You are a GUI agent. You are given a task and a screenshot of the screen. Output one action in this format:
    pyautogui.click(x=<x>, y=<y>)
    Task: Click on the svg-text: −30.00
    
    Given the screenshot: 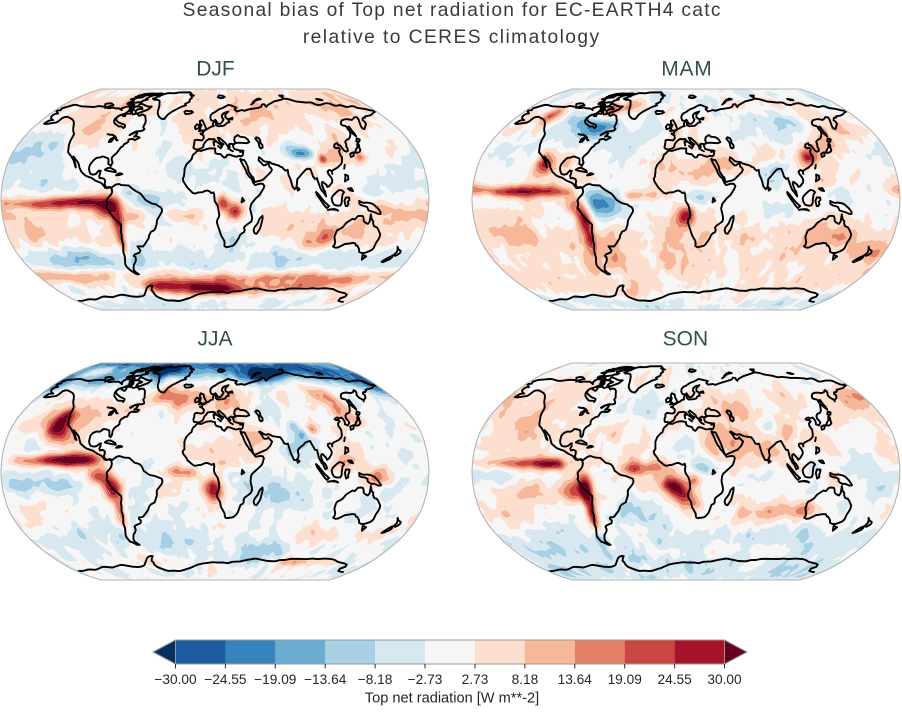 What is the action you would take?
    pyautogui.click(x=175, y=679)
    